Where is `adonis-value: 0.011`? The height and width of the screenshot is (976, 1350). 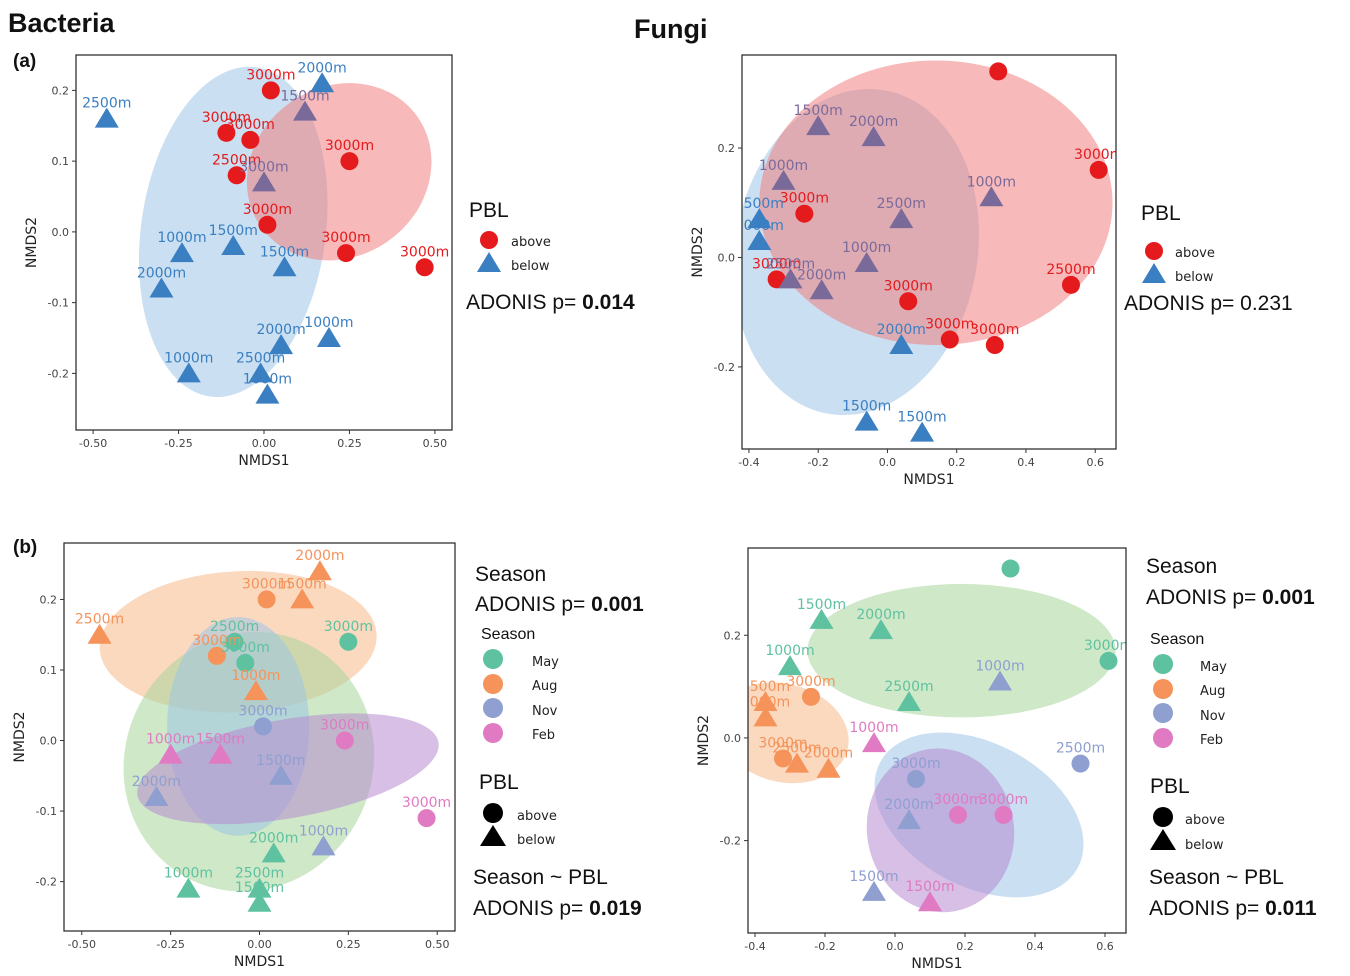
adonis-value: 0.011 is located at coordinates (1291, 908).